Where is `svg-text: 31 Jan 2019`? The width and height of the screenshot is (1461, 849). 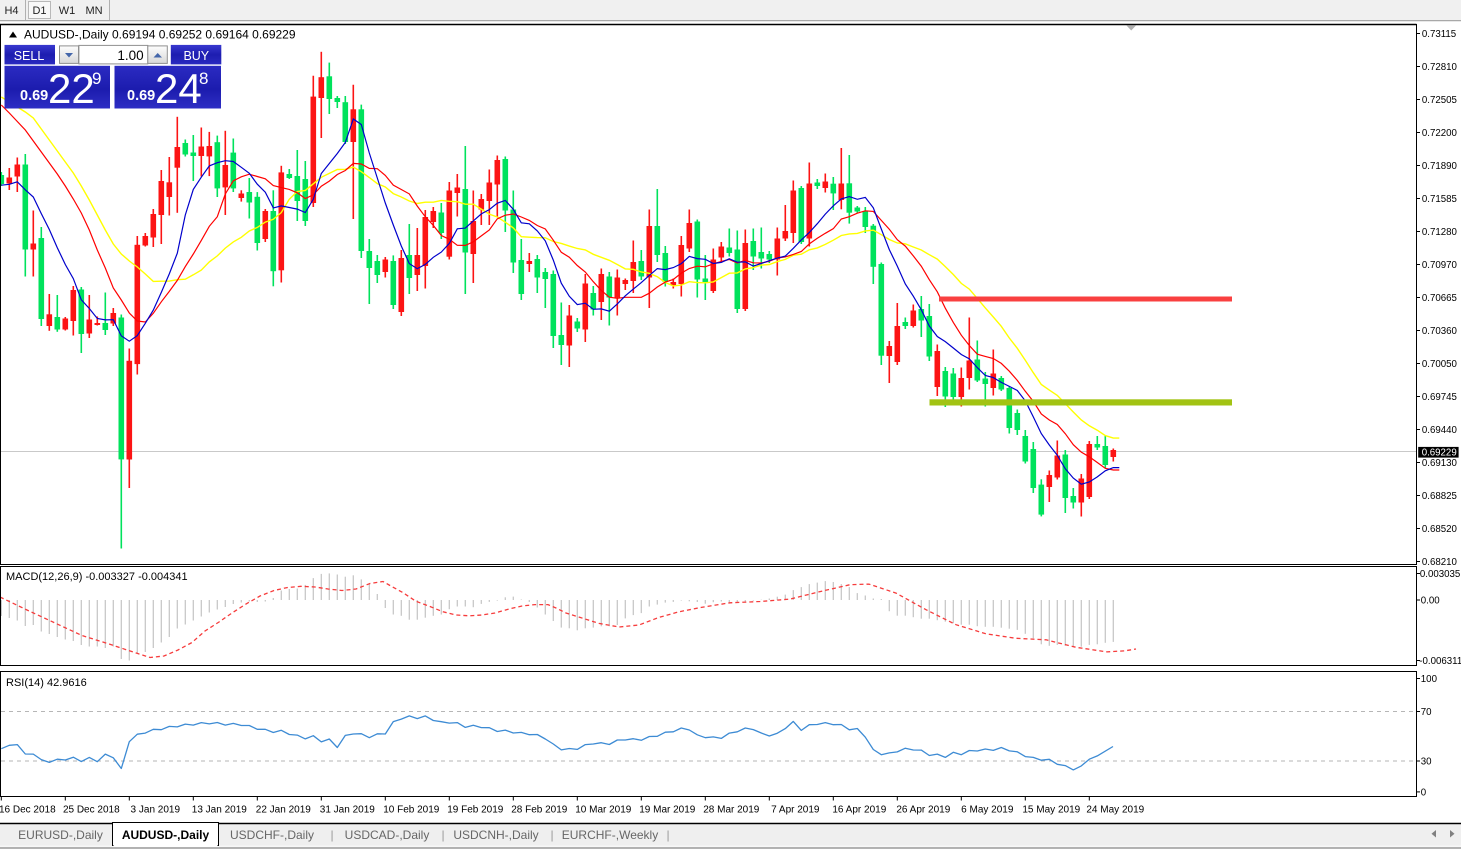
svg-text: 31 Jan 2019 is located at coordinates (347, 810).